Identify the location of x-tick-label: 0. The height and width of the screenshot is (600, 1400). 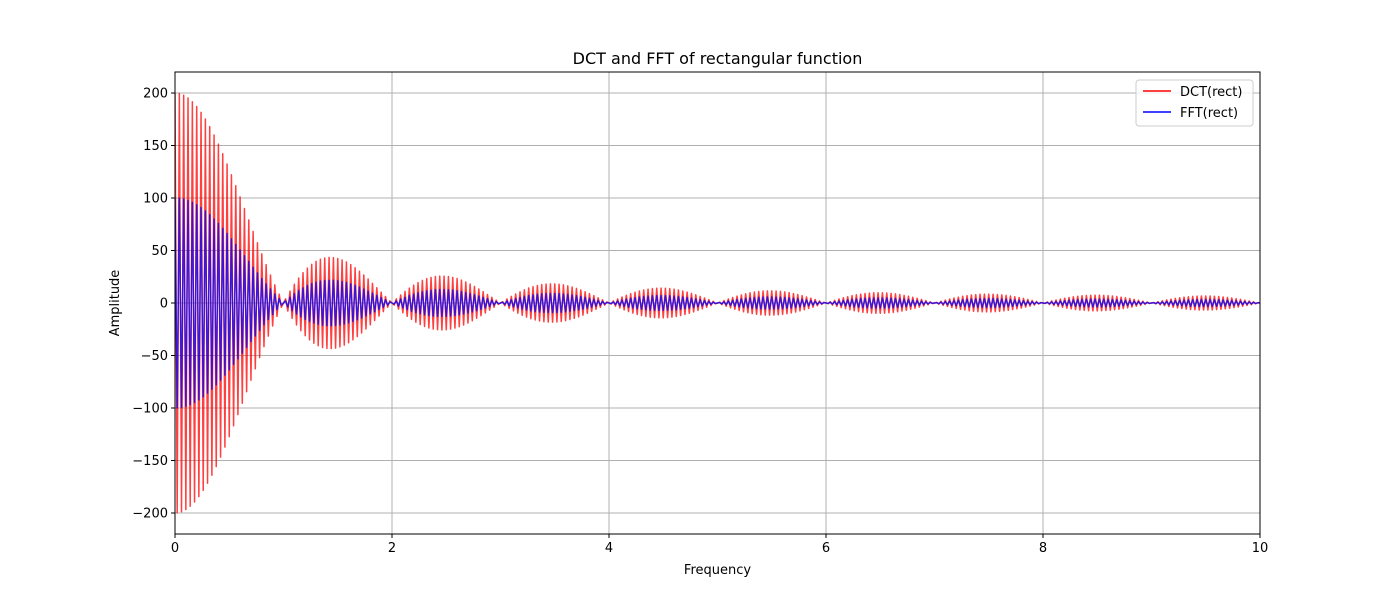
(175, 548).